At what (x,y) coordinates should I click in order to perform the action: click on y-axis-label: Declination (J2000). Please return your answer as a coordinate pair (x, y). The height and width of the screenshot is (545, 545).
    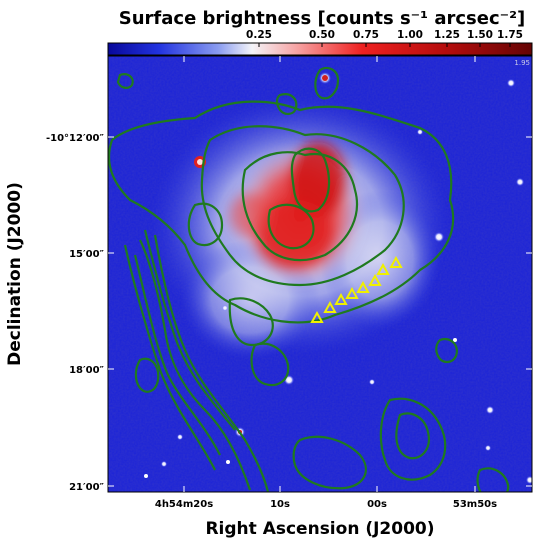
    Looking at the image, I should click on (15, 274).